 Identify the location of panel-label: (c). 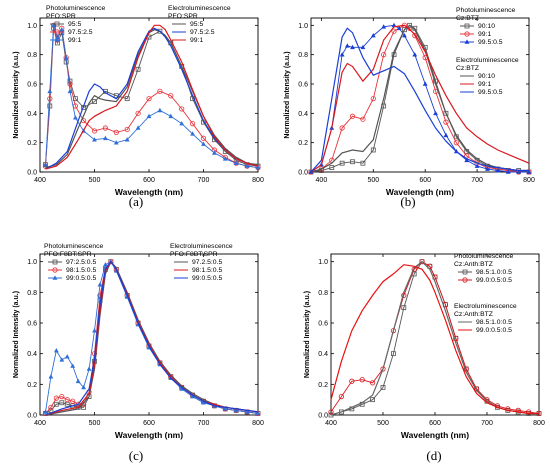
(136, 455).